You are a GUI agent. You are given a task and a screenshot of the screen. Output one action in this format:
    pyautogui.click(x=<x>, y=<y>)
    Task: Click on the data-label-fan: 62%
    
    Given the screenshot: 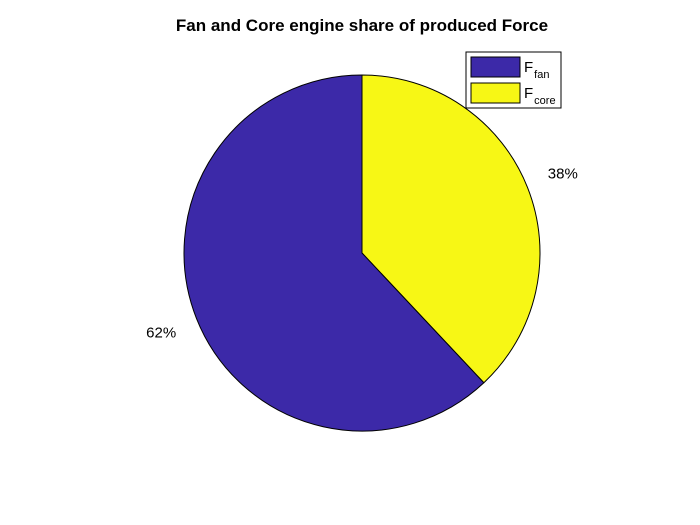 What is the action you would take?
    pyautogui.click(x=161, y=333)
    